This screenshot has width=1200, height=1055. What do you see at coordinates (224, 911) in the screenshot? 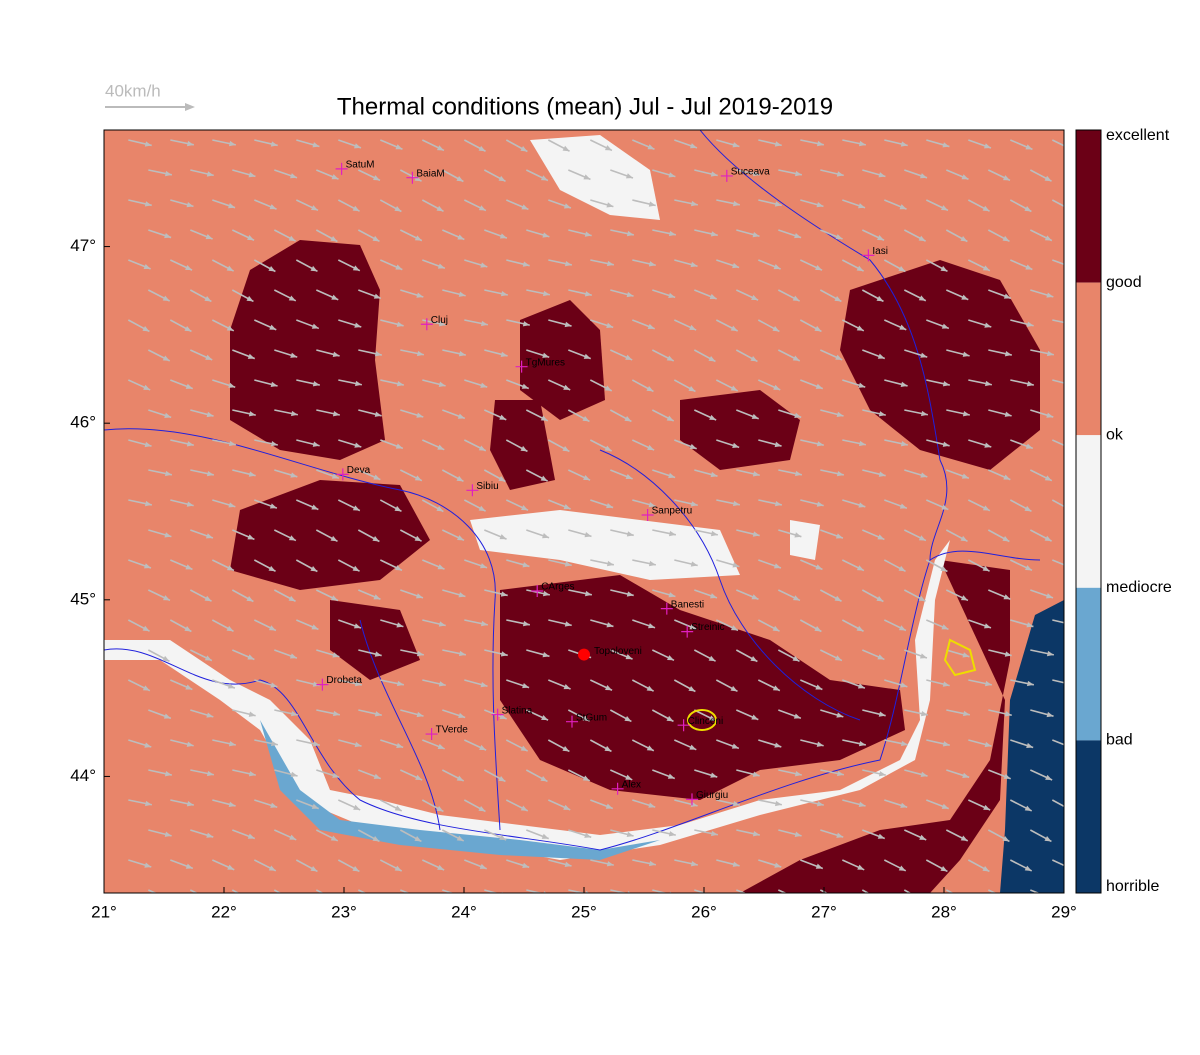
I see `x-tick-label: 22°` at bounding box center [224, 911].